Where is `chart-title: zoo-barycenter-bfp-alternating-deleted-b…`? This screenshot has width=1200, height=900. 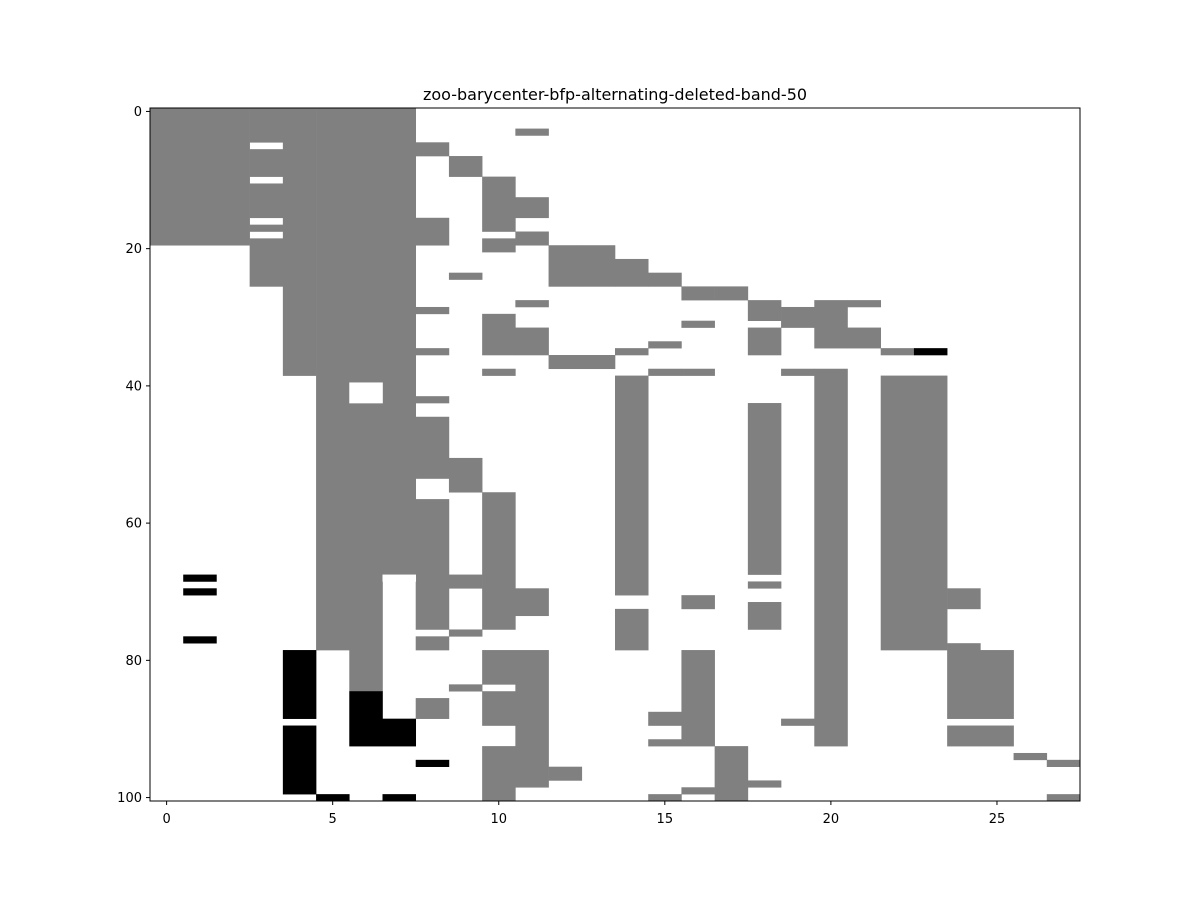
chart-title: zoo-barycenter-bfp-alternating-deleted-b… is located at coordinates (615, 94).